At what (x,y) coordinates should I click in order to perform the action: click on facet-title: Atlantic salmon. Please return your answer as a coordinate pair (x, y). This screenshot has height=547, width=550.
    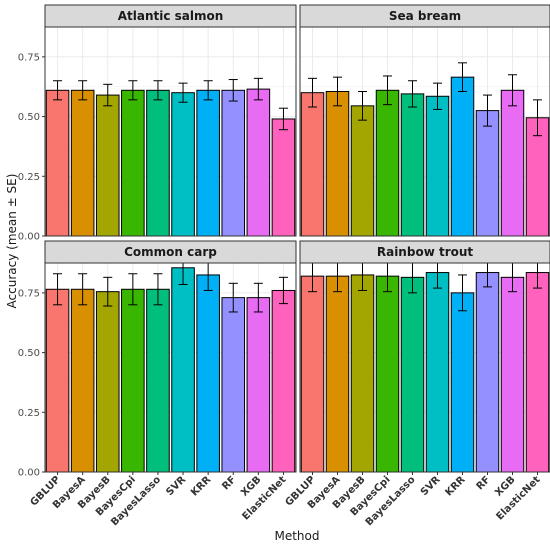
    Looking at the image, I should click on (171, 16).